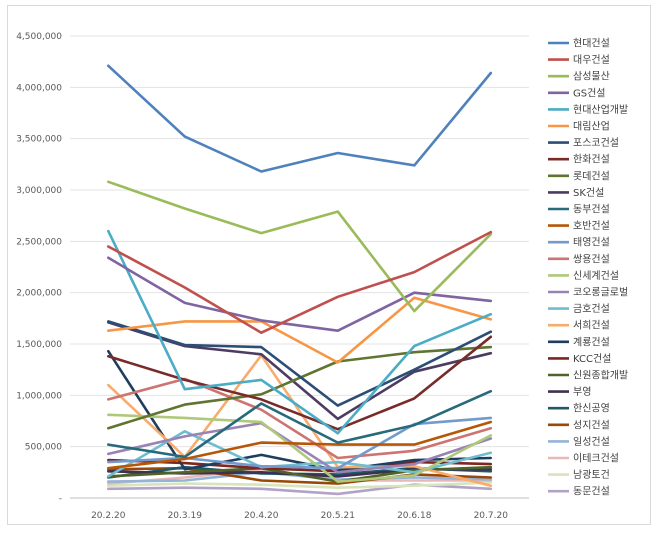  I want to click on legend-item: 대림산업, so click(579, 126).